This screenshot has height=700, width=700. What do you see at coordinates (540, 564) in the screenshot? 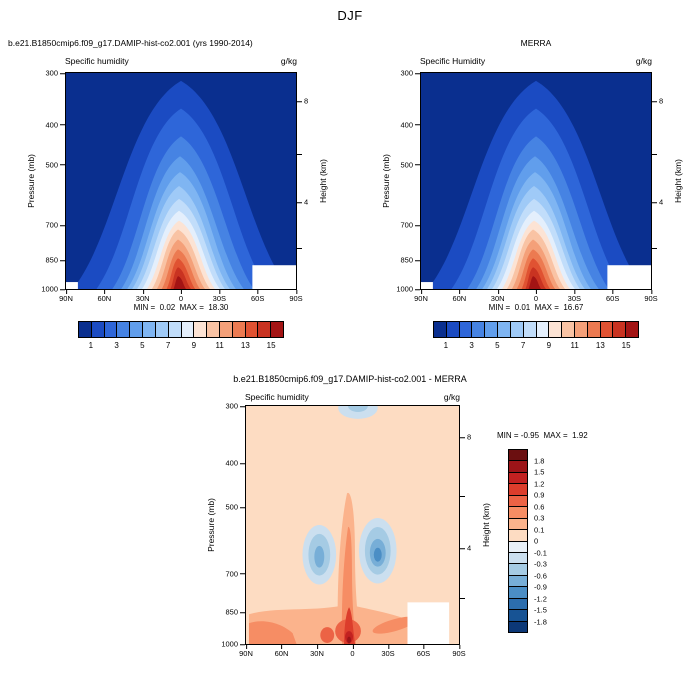
I see `tick-label: -0.3` at bounding box center [540, 564].